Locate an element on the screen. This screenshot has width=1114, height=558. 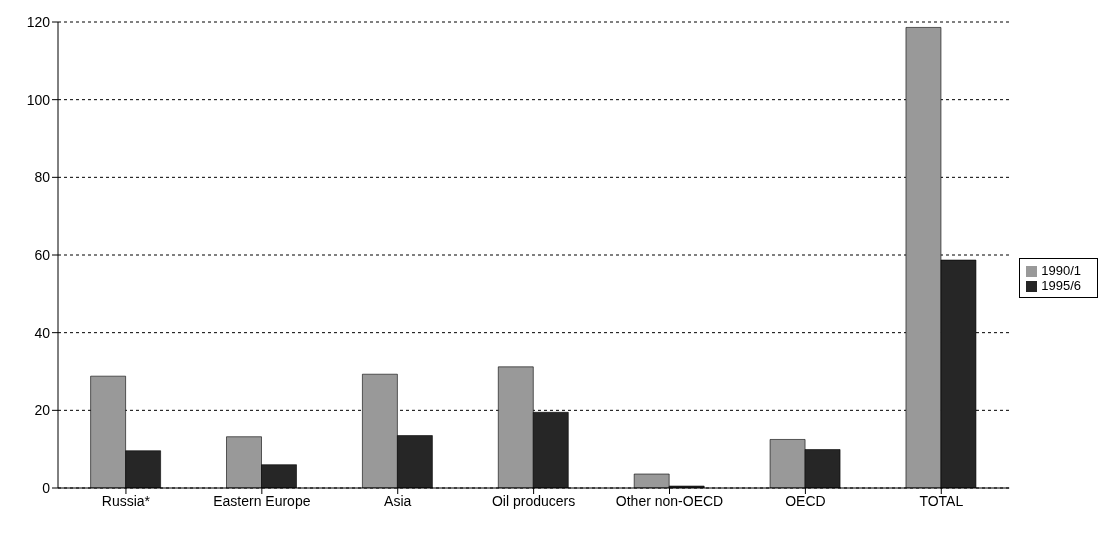
y-tick-label: 100 is located at coordinates (38, 99).